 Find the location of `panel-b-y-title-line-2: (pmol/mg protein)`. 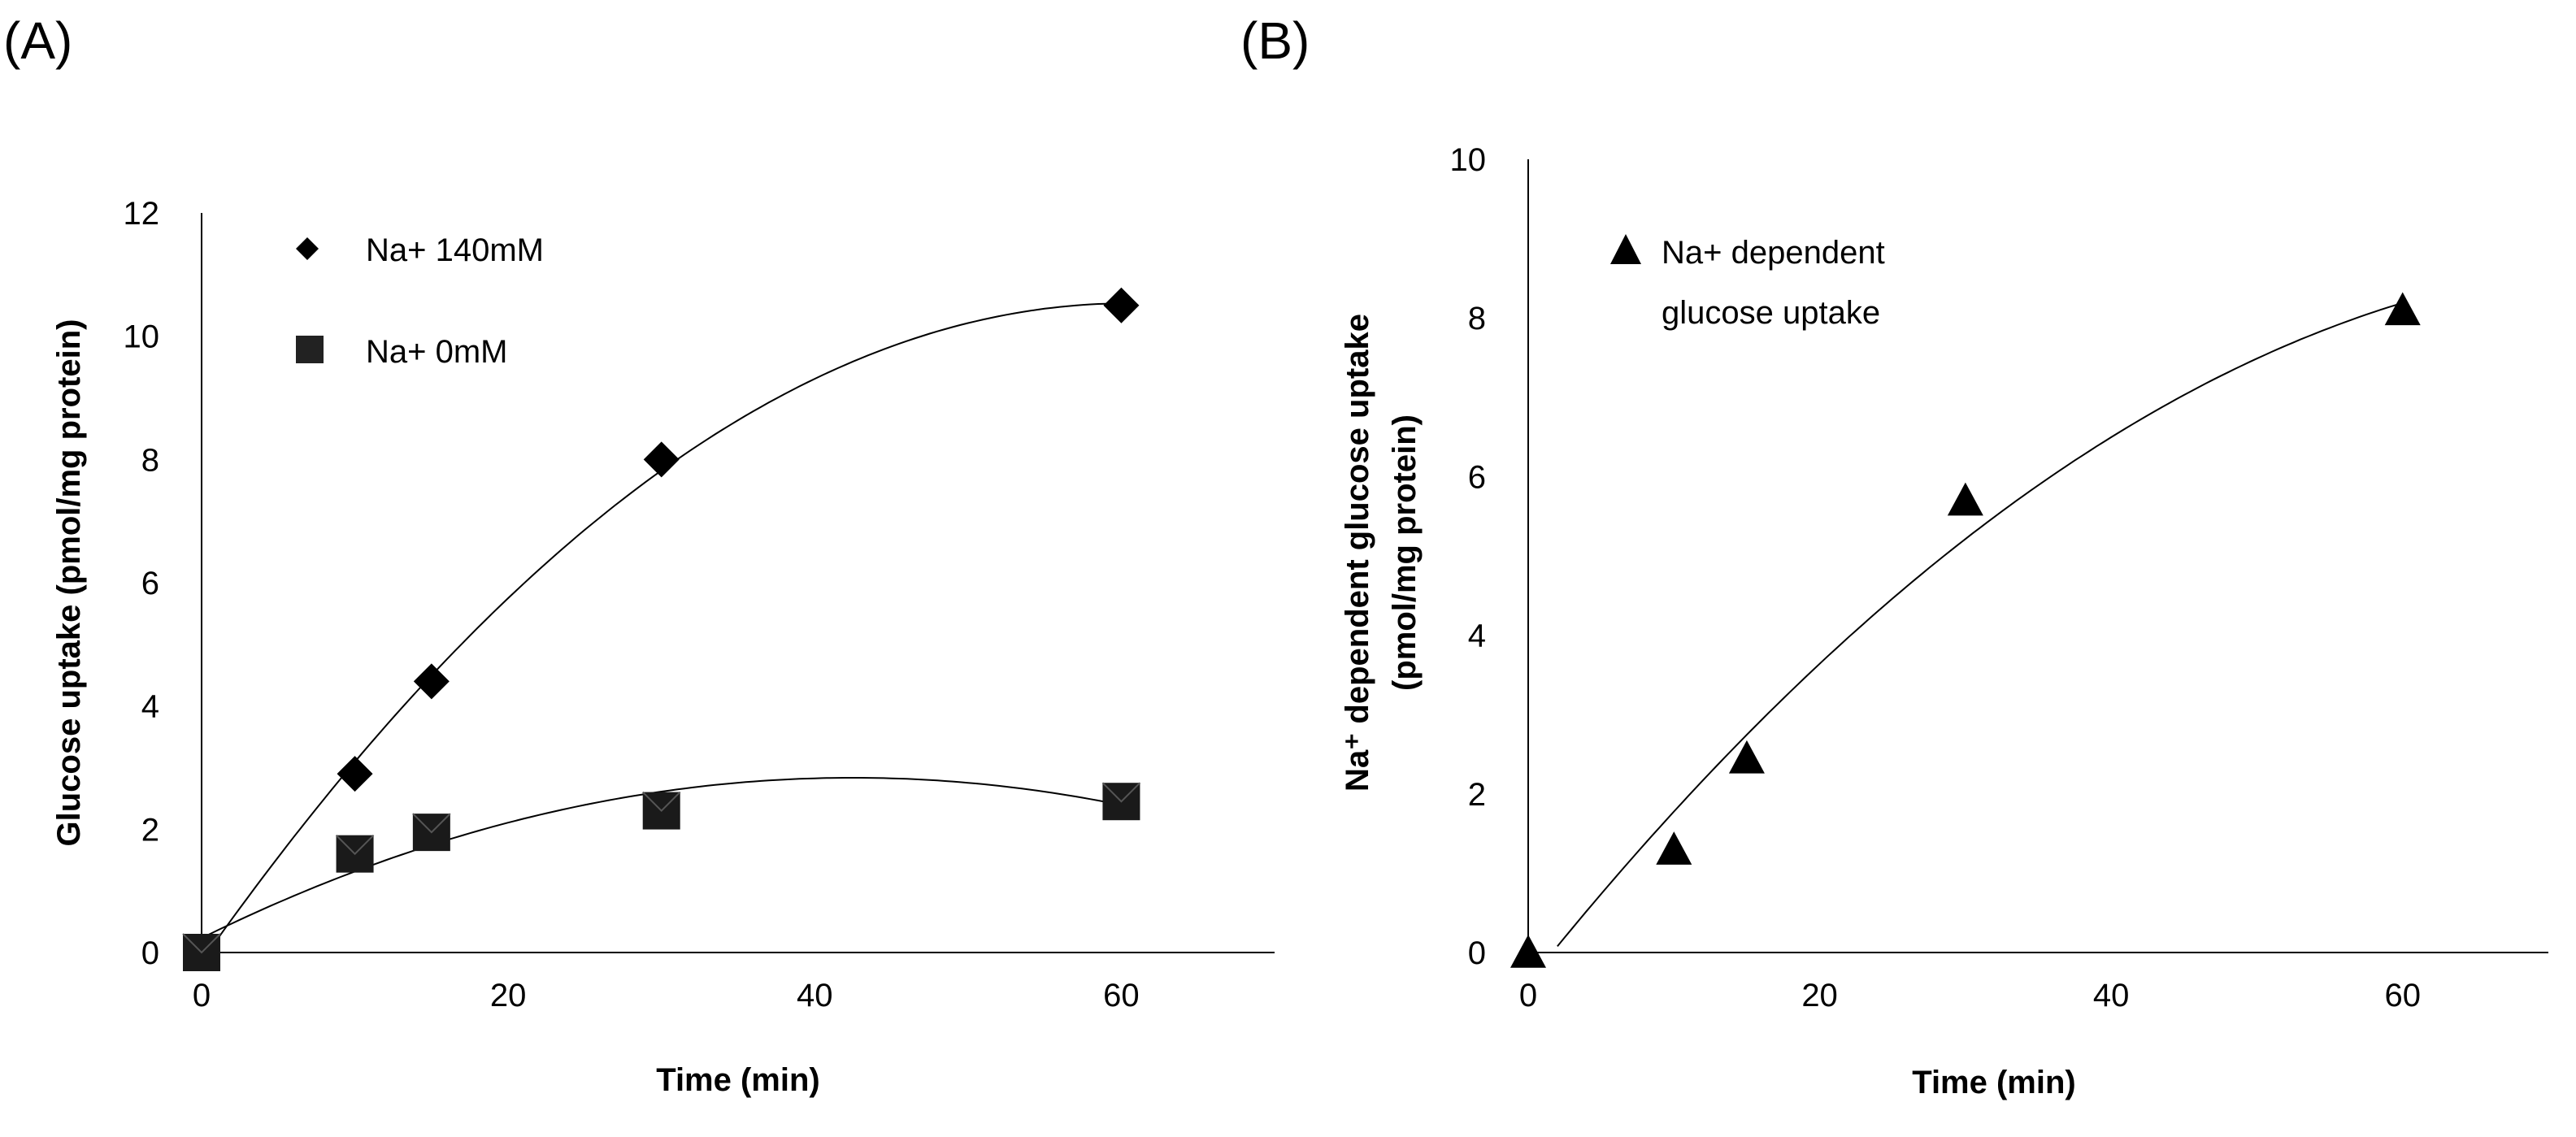

panel-b-y-title-line-2: (pmol/mg protein) is located at coordinates (1405, 552).